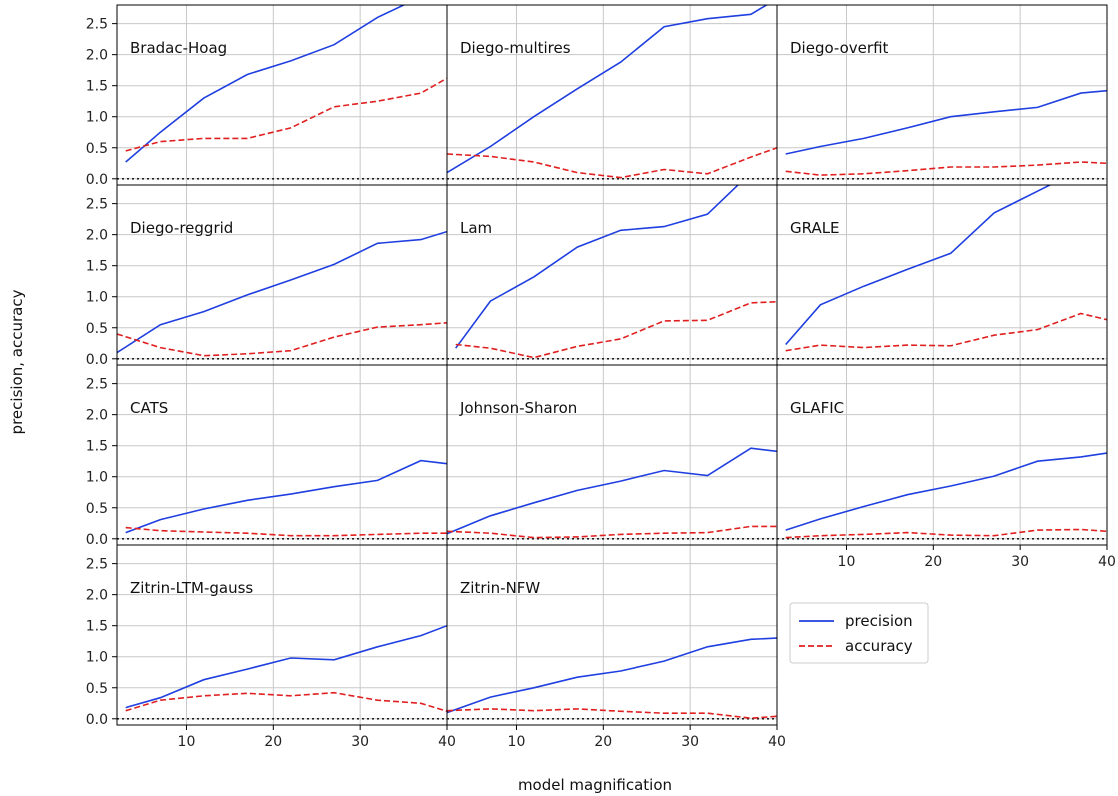  What do you see at coordinates (879, 621) in the screenshot?
I see `legend-label-precision: precision` at bounding box center [879, 621].